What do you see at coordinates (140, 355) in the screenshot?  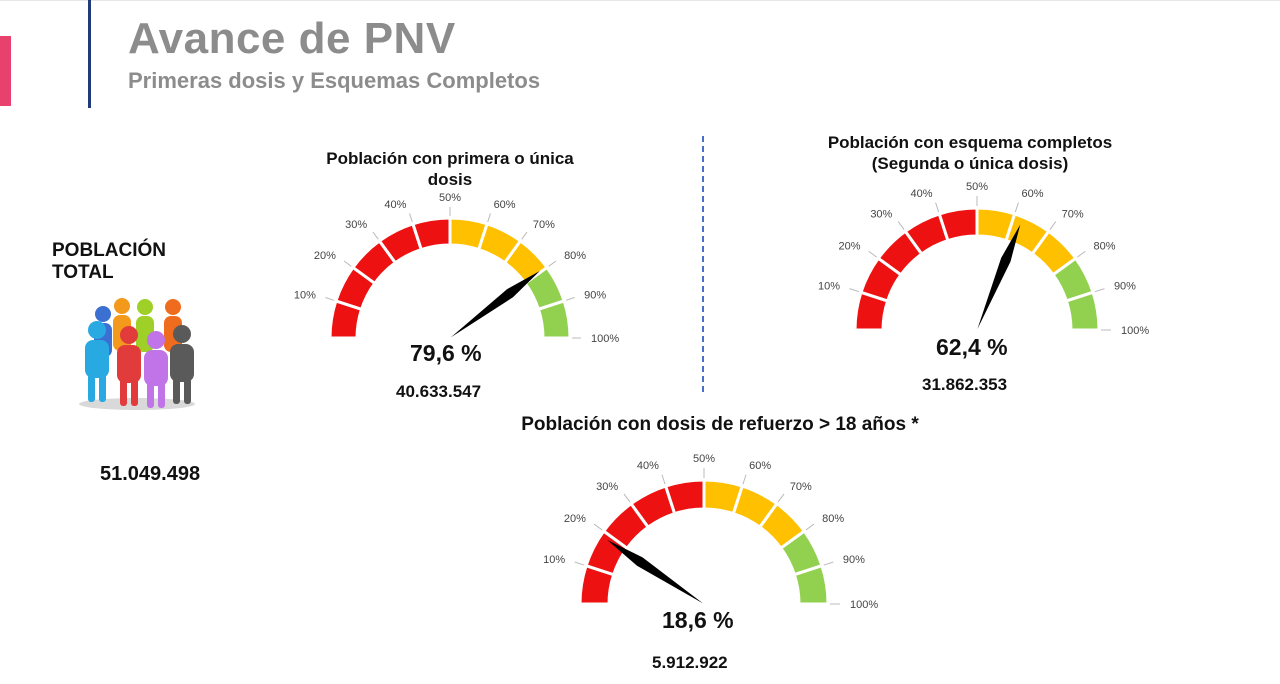 I see `people-group-icon` at bounding box center [140, 355].